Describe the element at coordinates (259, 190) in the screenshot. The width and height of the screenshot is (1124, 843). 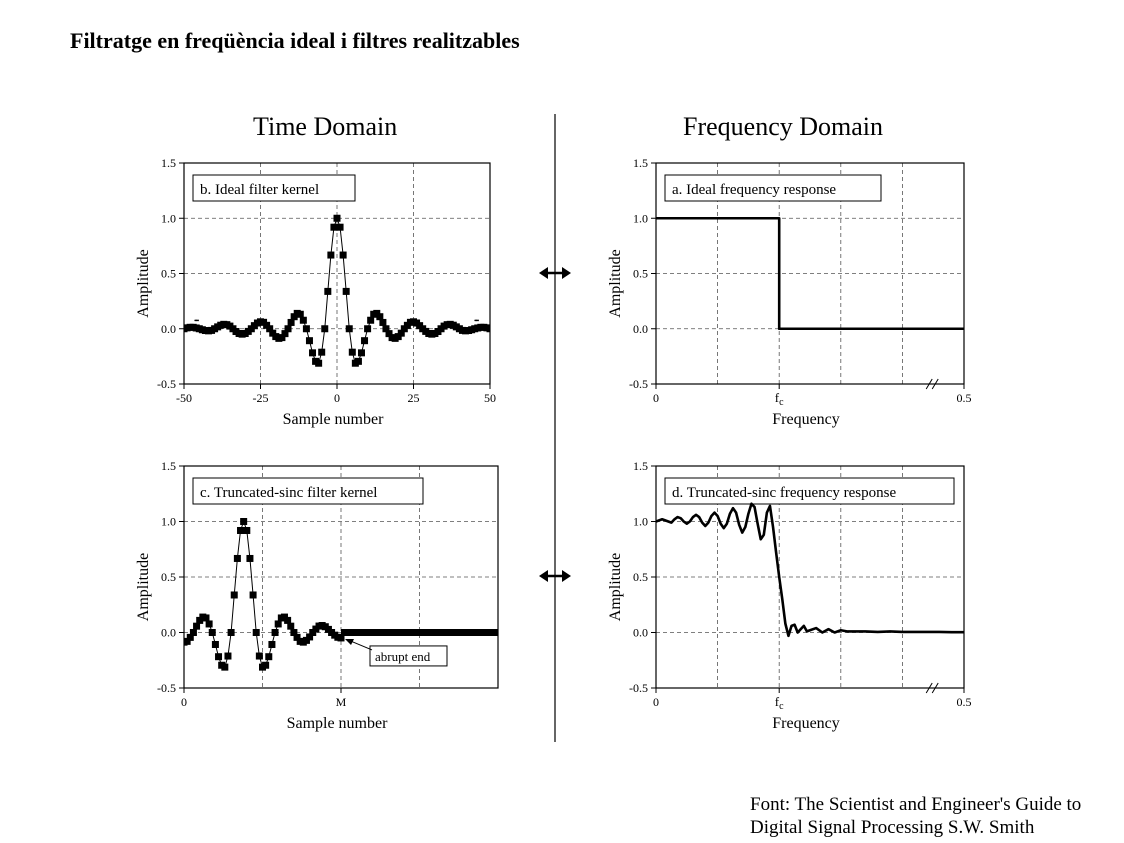
I see `panel-label: b. Ideal filter kernel` at that location.